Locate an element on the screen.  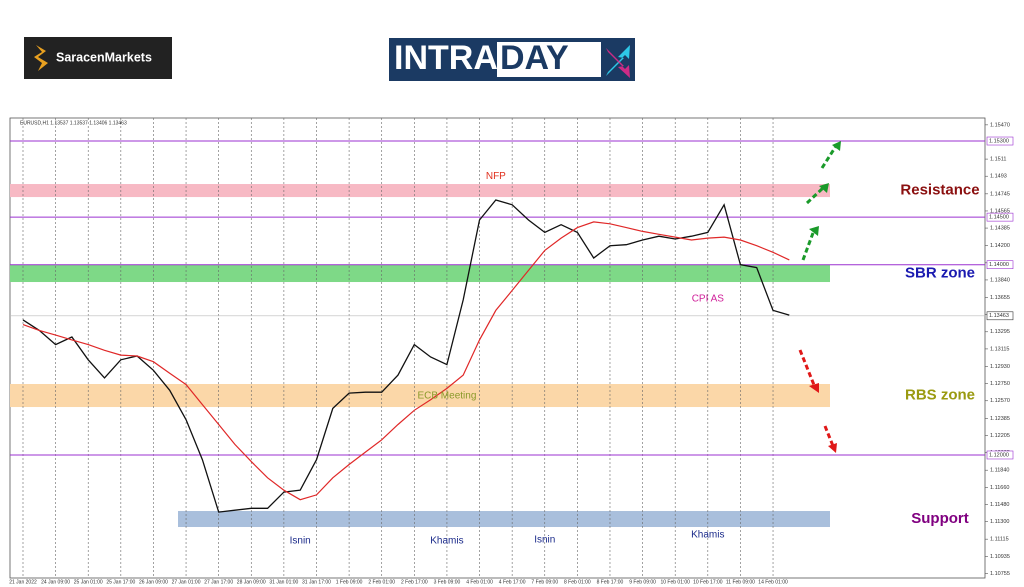
x-tick-label: 9 Feb 09:00 is located at coordinates (642, 582).